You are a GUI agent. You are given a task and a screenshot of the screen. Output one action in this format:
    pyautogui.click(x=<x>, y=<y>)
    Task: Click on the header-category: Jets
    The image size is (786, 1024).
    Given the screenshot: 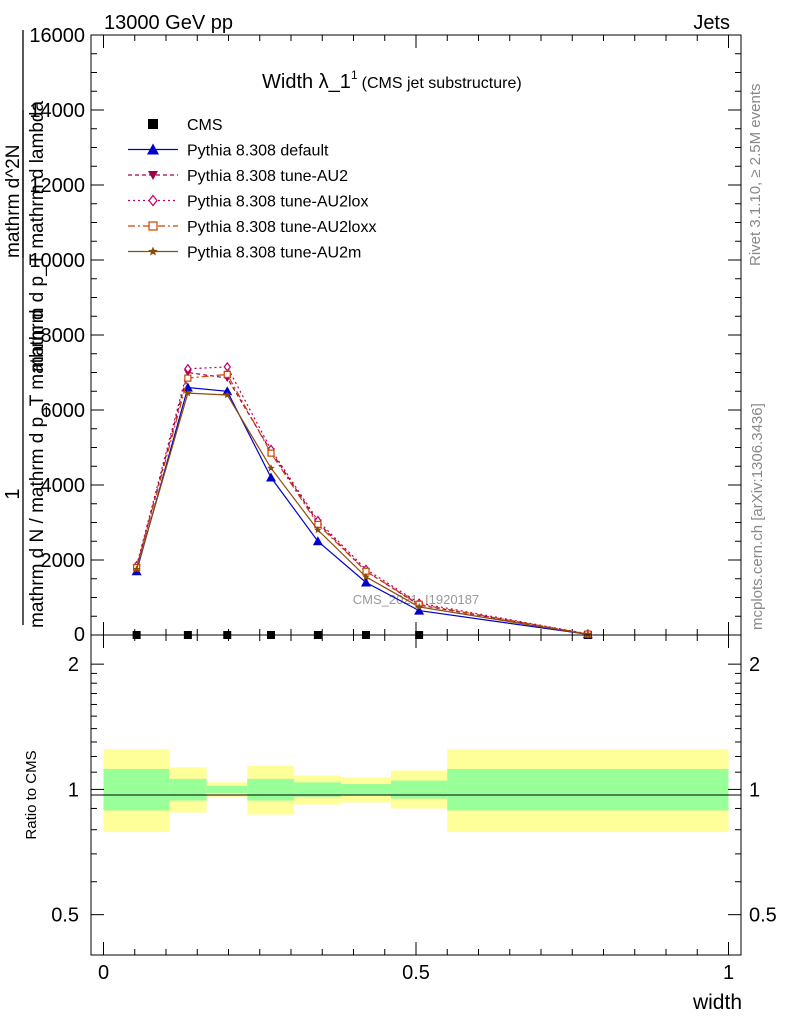 What is the action you would take?
    pyautogui.click(x=711, y=23)
    